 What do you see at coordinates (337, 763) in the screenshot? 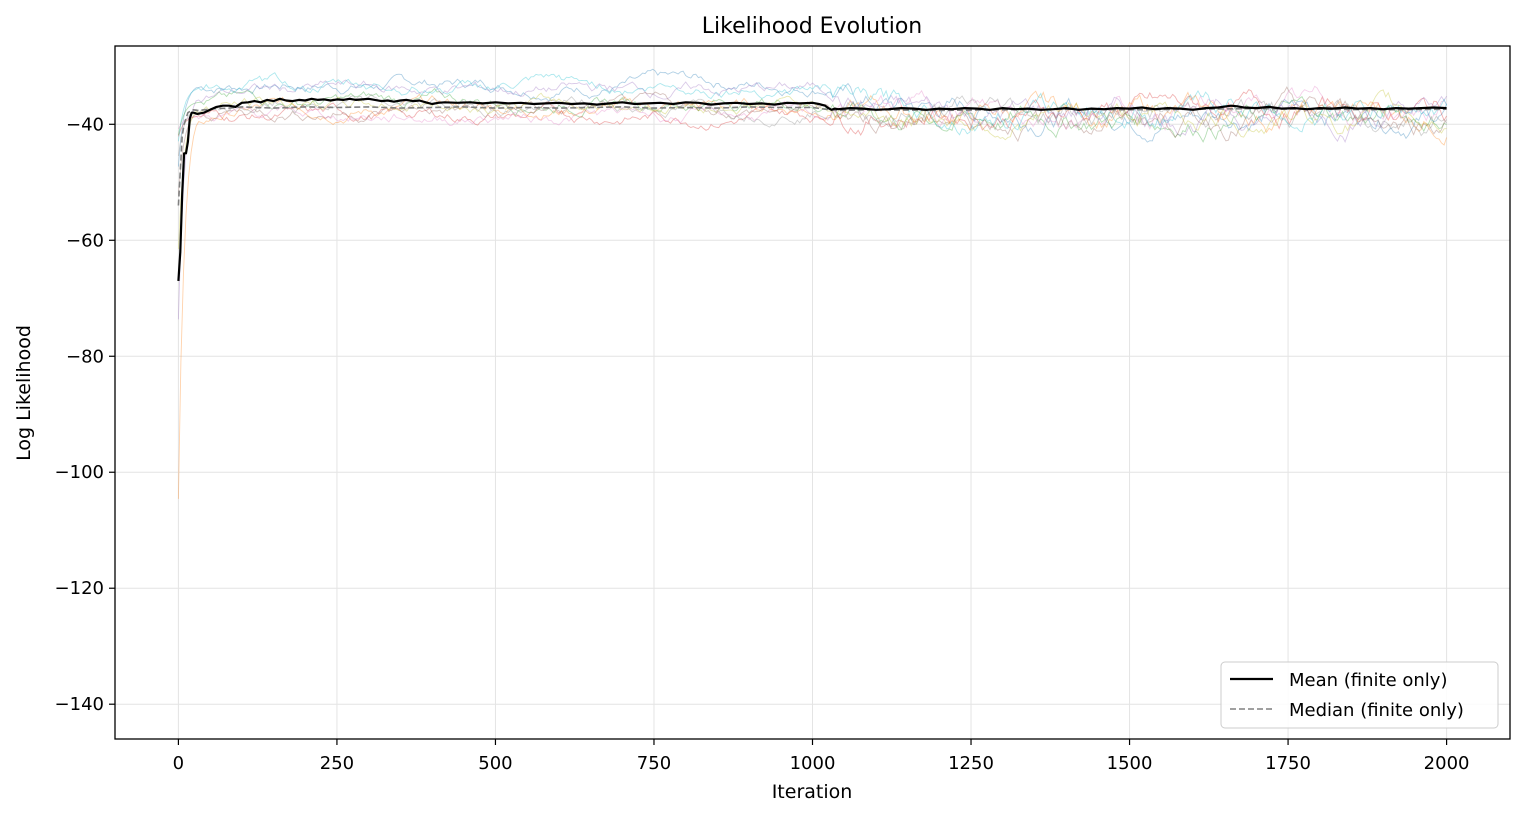
I see `x-tick-label: 250` at bounding box center [337, 763].